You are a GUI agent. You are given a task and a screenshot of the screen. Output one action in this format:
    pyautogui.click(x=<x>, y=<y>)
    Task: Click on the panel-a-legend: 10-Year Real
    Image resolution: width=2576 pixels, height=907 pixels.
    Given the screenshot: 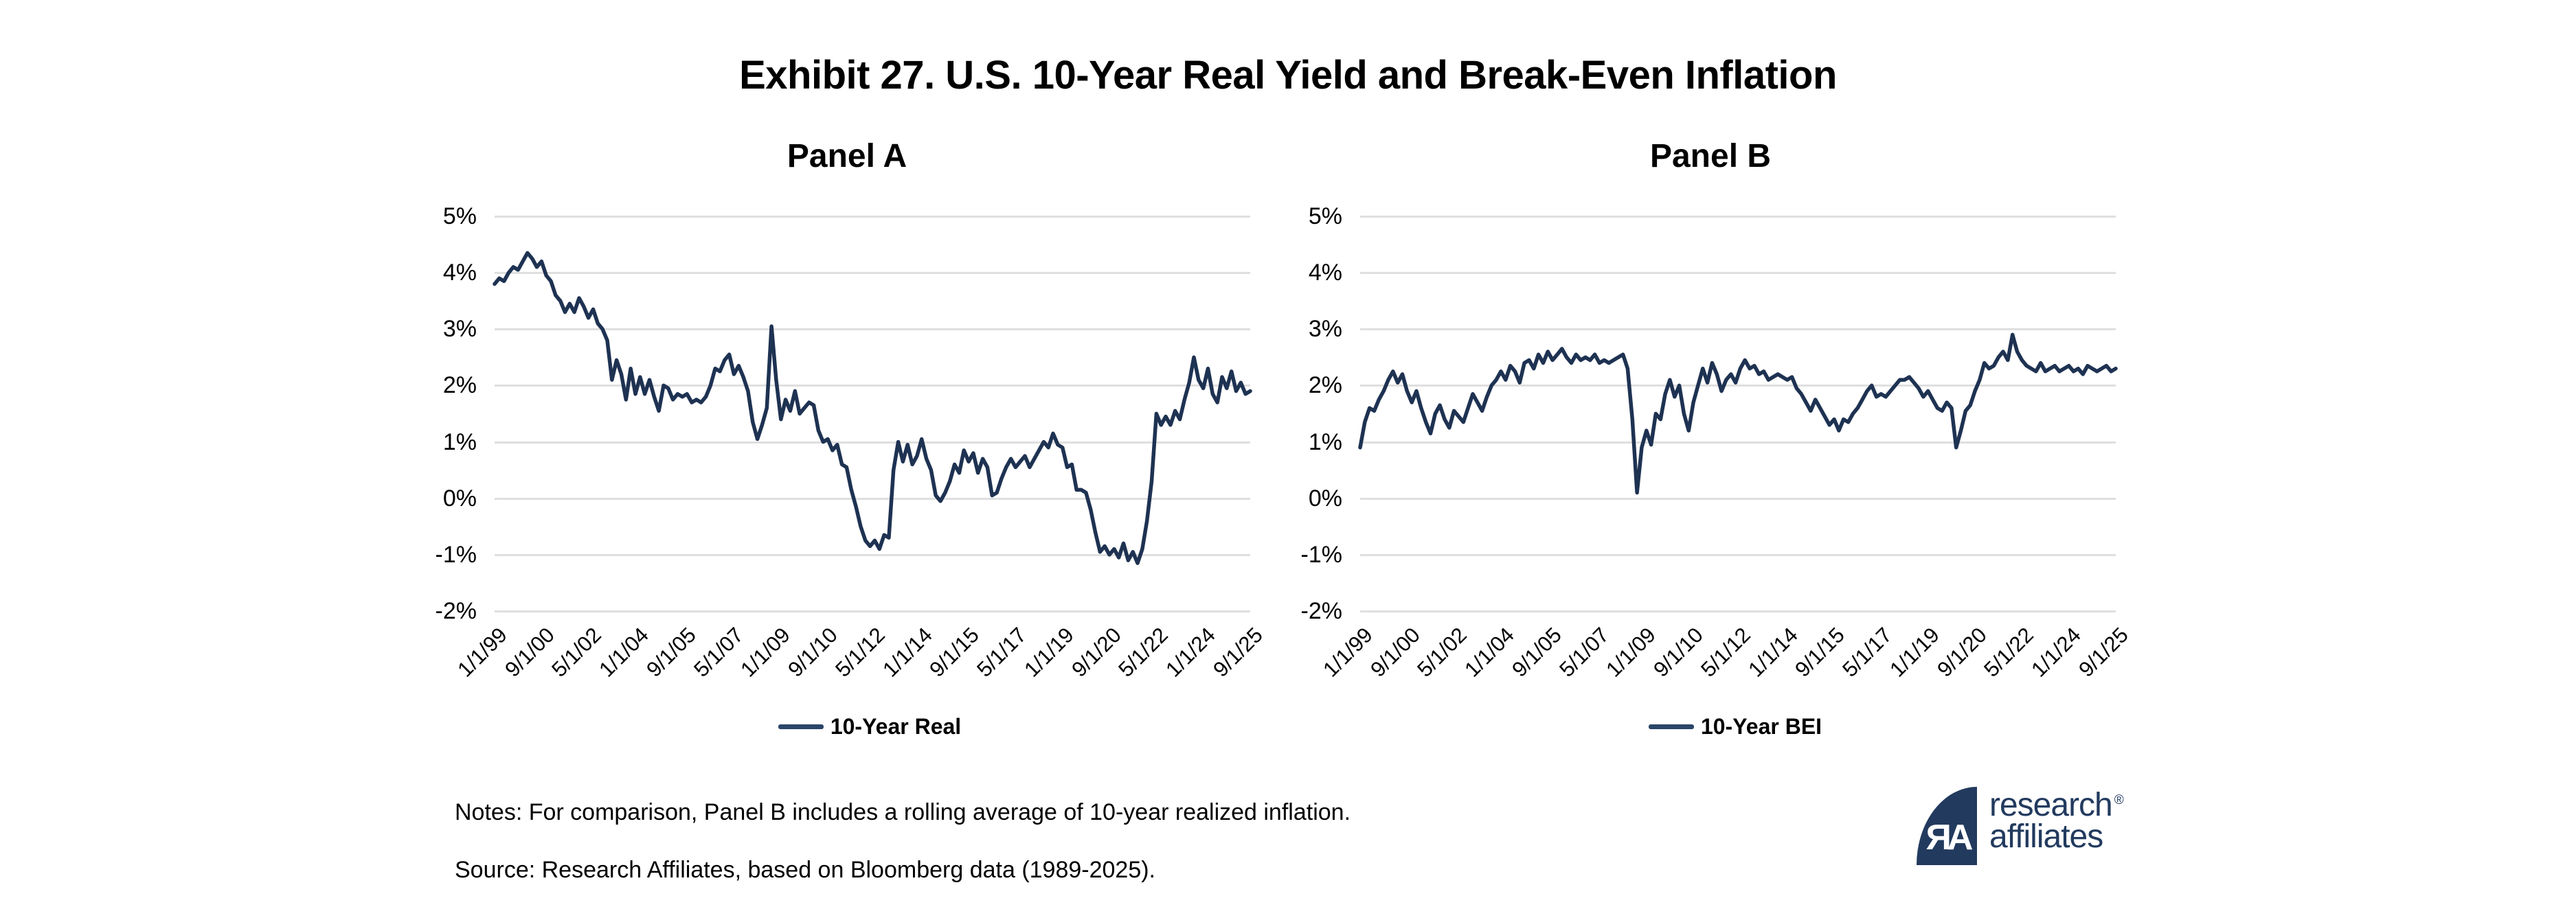 What is the action you would take?
    pyautogui.click(x=870, y=726)
    